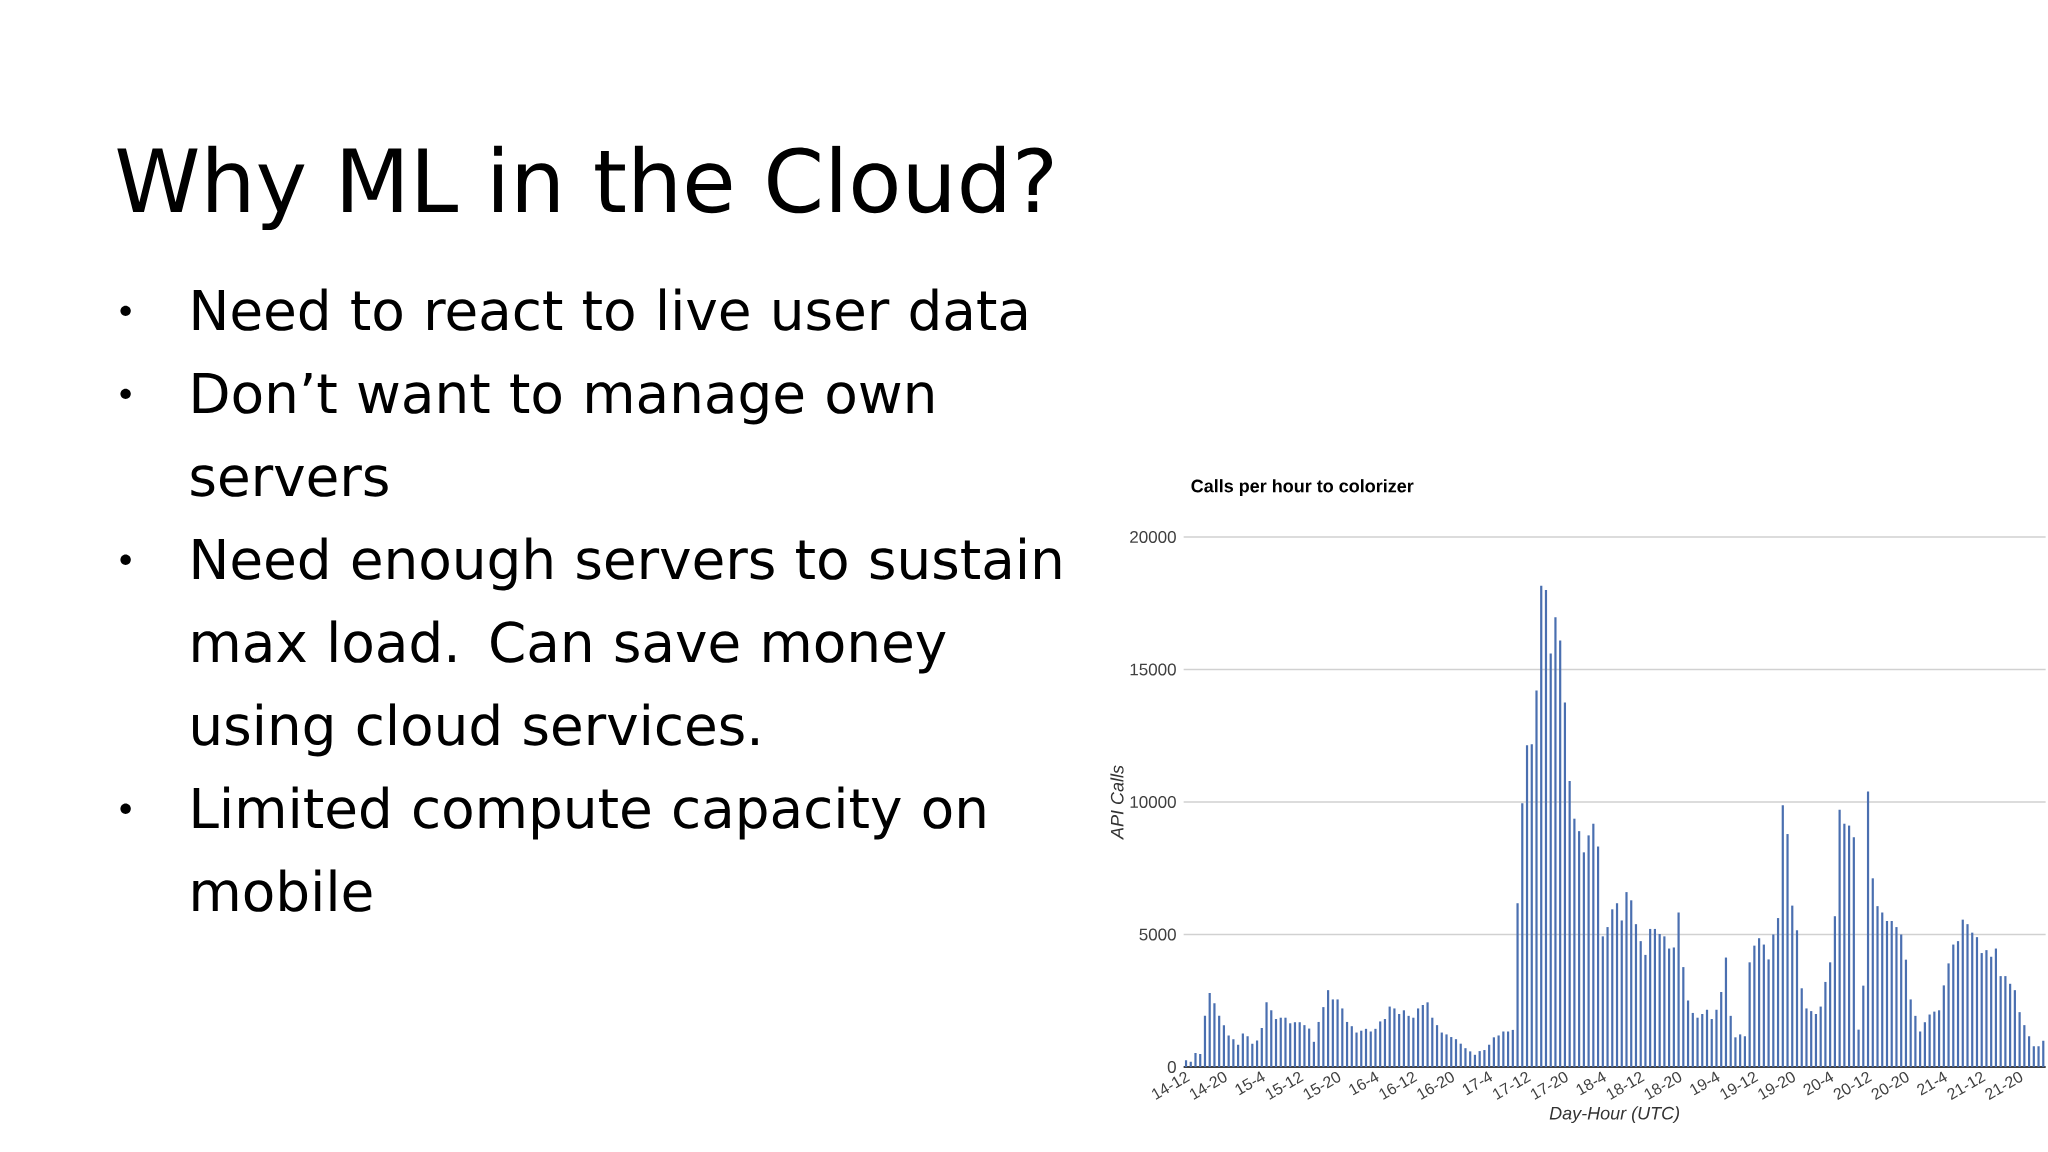 The width and height of the screenshot is (2048, 1152). I want to click on text: Limited compute capacity on mobile, so click(589, 849).